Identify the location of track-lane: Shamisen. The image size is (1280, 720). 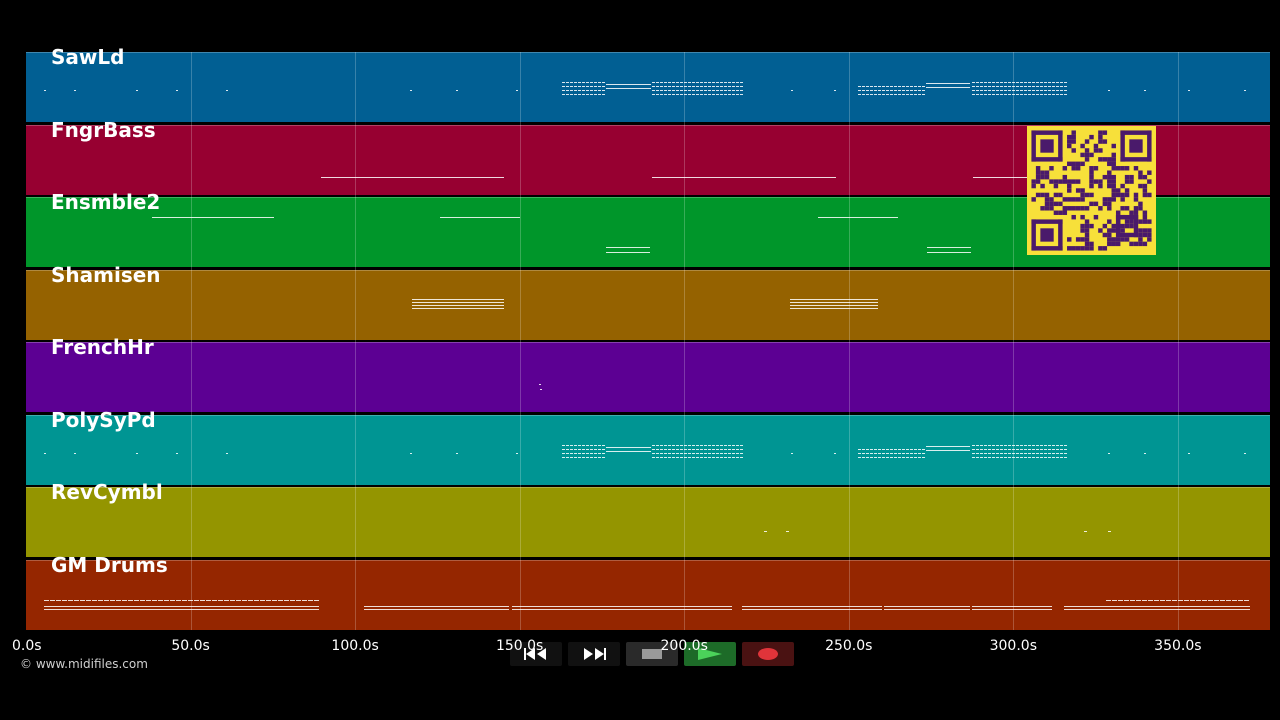
(648, 301).